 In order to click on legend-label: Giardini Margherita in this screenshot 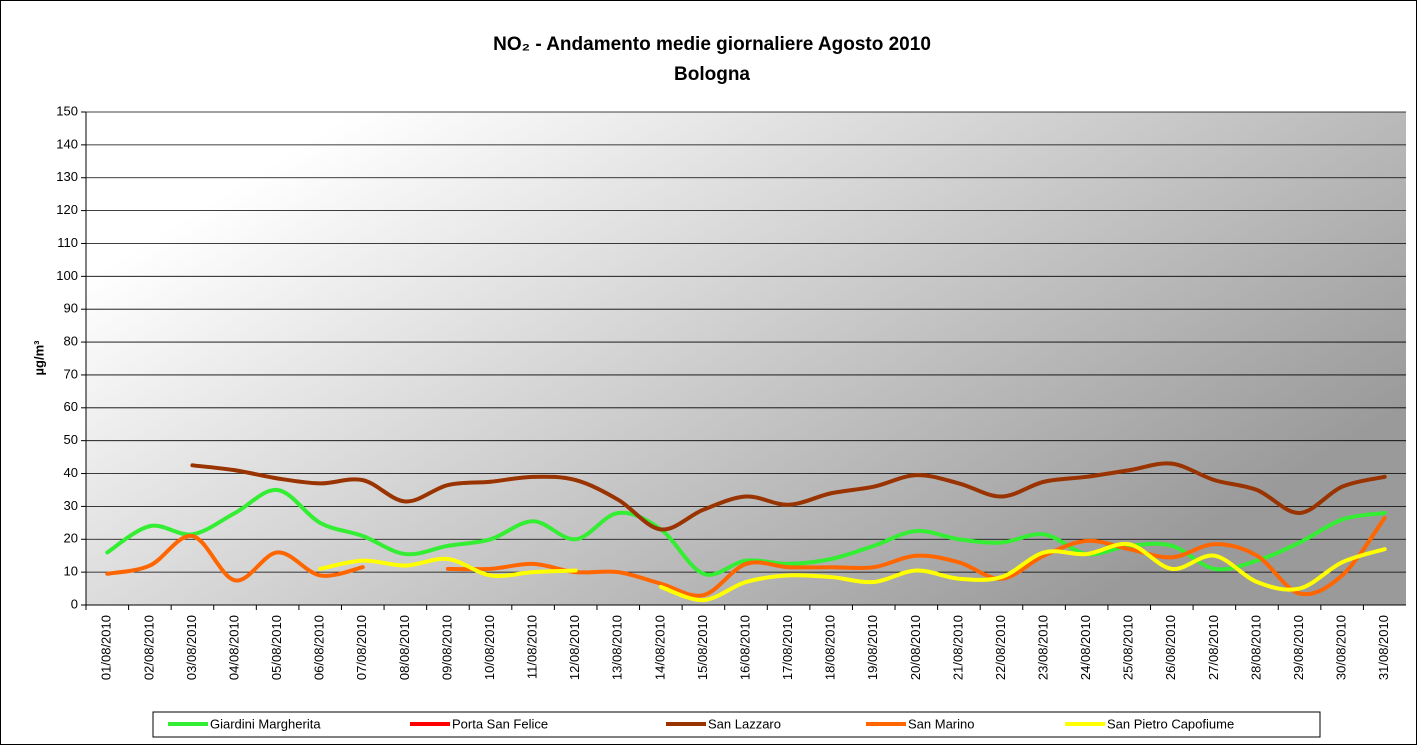, I will do `click(265, 723)`.